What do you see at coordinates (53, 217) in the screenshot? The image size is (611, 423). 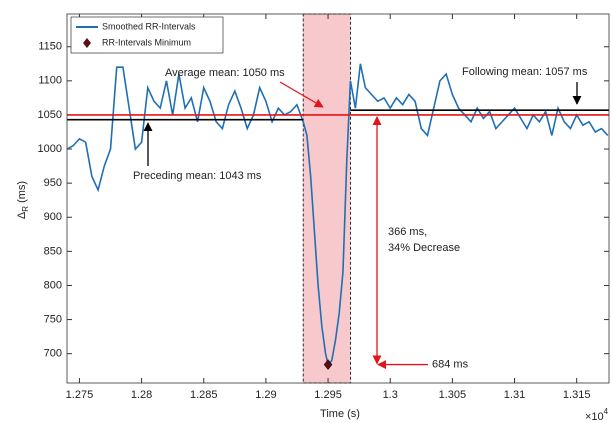 I see `y-tick-label: 900` at bounding box center [53, 217].